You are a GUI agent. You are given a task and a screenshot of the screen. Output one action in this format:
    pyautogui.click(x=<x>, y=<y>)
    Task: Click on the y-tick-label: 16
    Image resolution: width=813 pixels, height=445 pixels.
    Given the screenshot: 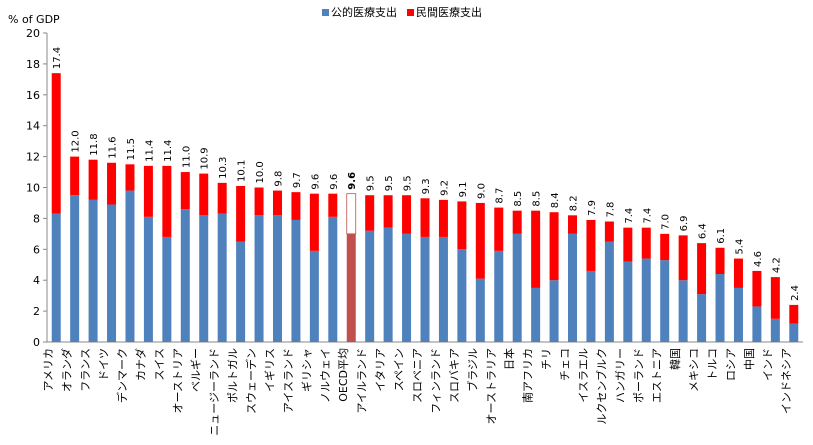 What is the action you would take?
    pyautogui.click(x=33, y=95)
    